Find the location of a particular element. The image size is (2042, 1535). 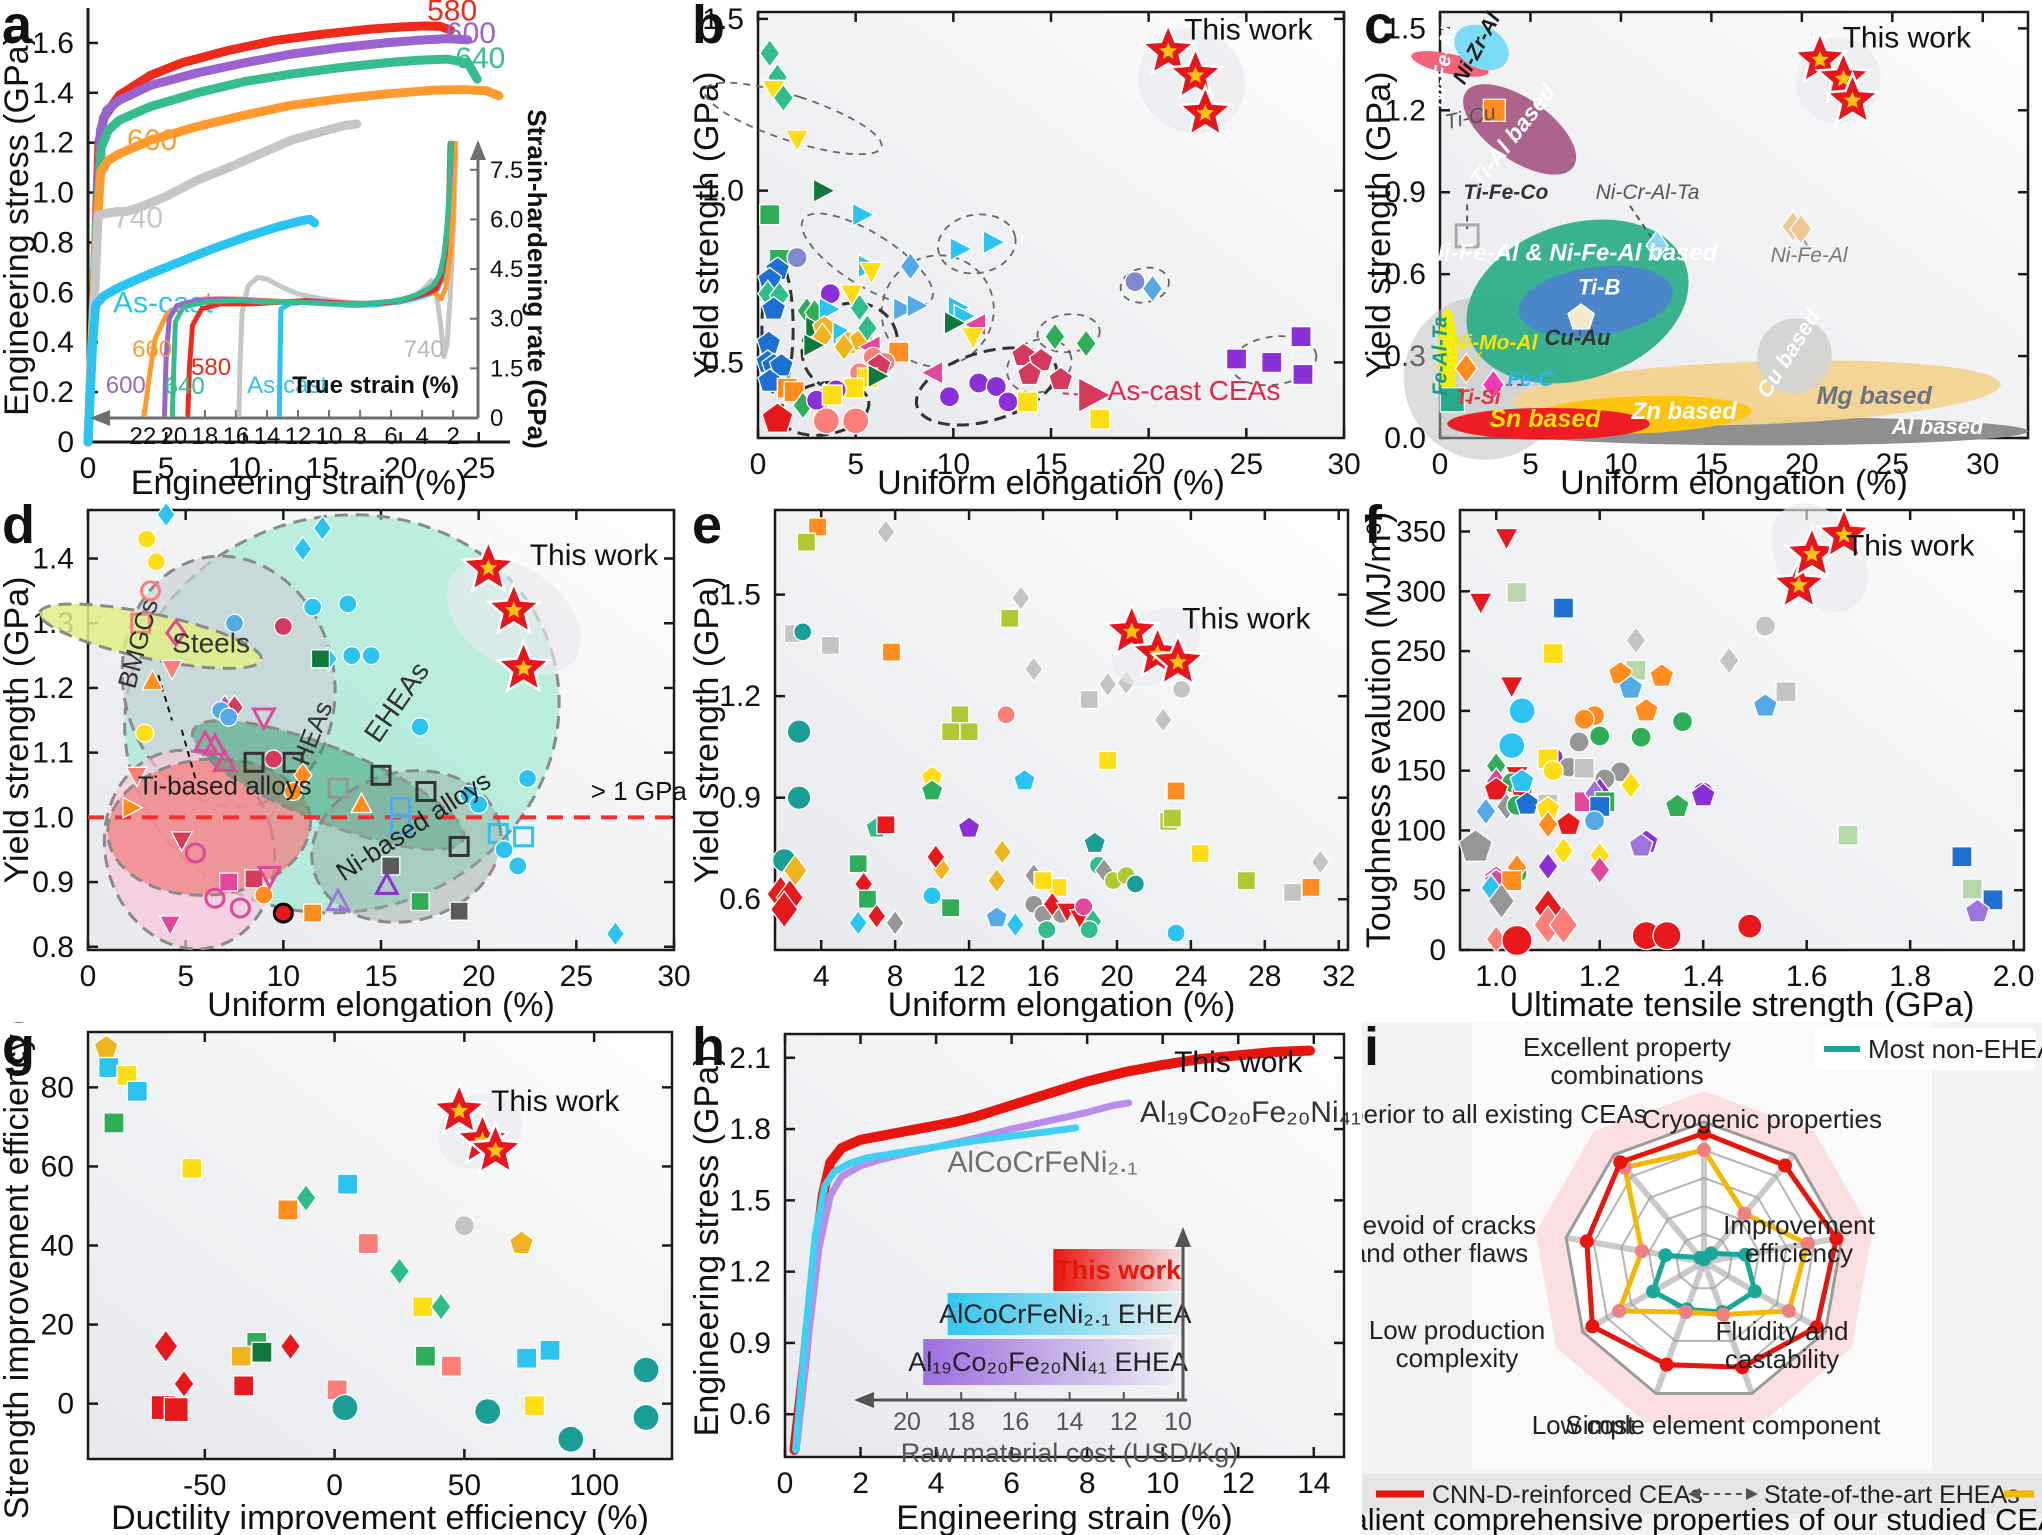

svg-text: 32 is located at coordinates (1338, 976).